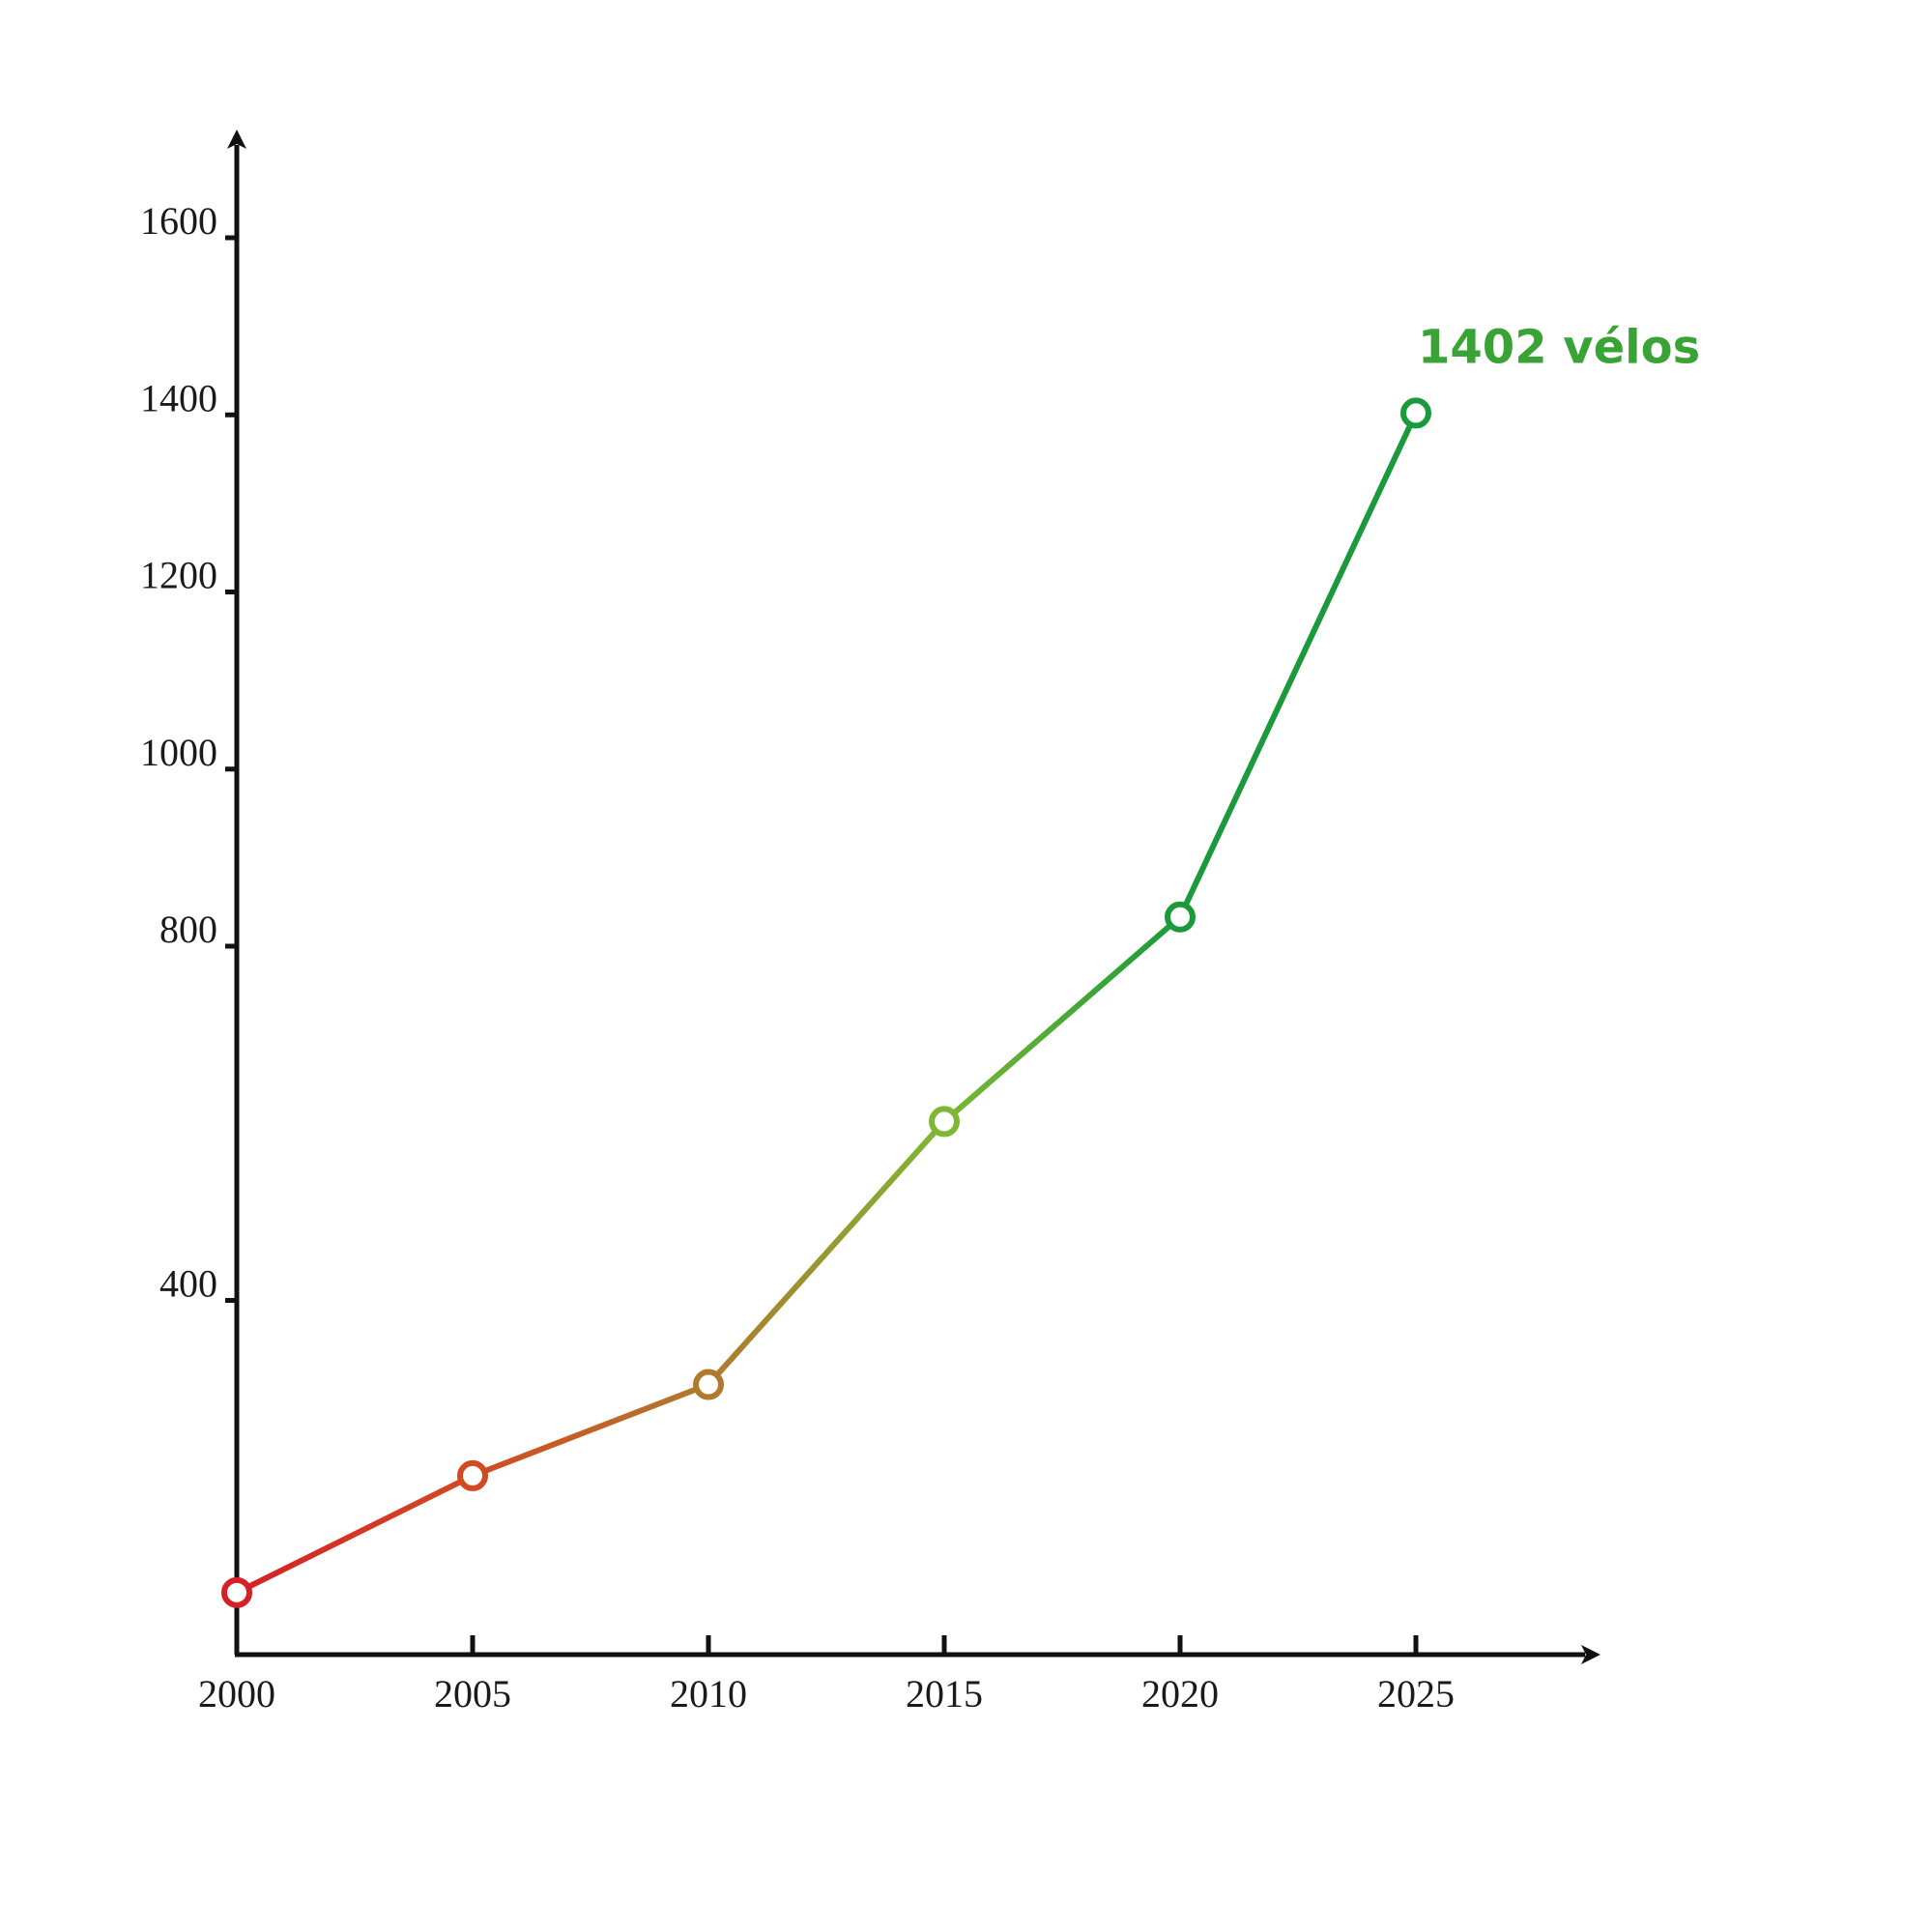  I want to click on value-annotation: 1402 vélos, so click(1559, 347).